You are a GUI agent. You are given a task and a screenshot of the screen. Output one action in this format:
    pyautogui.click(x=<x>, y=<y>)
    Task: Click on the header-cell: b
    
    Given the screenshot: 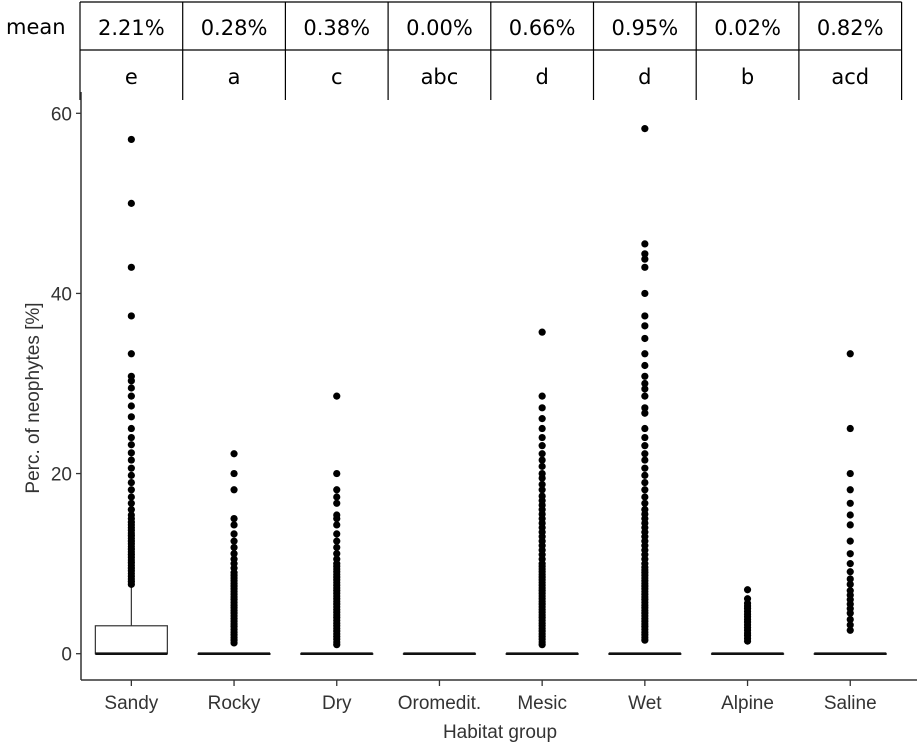 What is the action you would take?
    pyautogui.click(x=747, y=77)
    